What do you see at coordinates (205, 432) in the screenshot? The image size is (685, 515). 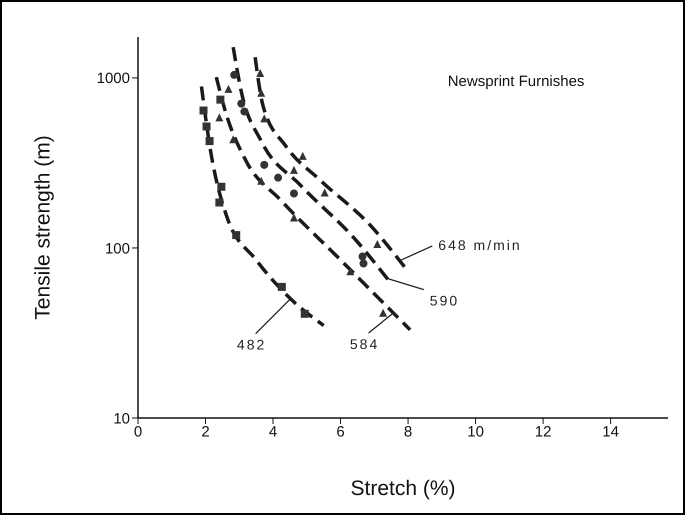 I see `x-tick-label: 2` at bounding box center [205, 432].